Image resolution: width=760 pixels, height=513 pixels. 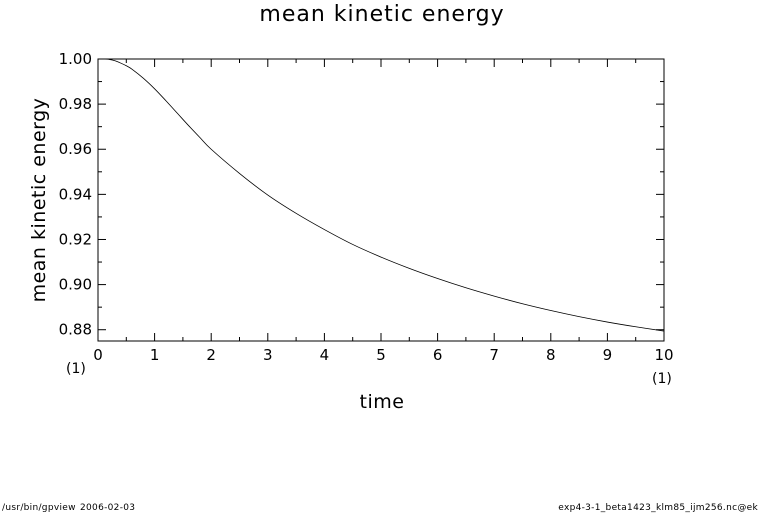 What do you see at coordinates (551, 355) in the screenshot?
I see `x-tick-label: 8` at bounding box center [551, 355].